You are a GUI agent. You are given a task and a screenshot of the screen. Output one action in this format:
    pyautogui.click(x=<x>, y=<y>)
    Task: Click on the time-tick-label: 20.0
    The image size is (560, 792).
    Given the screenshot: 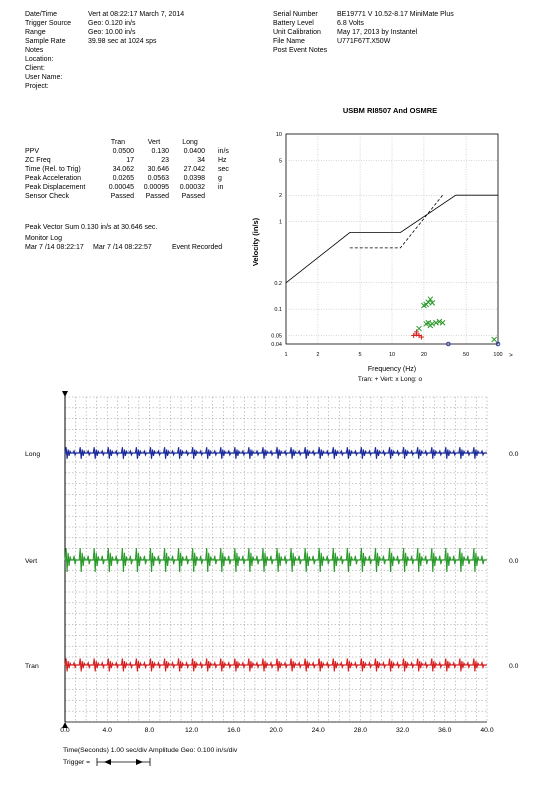 What is the action you would take?
    pyautogui.click(x=275, y=730)
    